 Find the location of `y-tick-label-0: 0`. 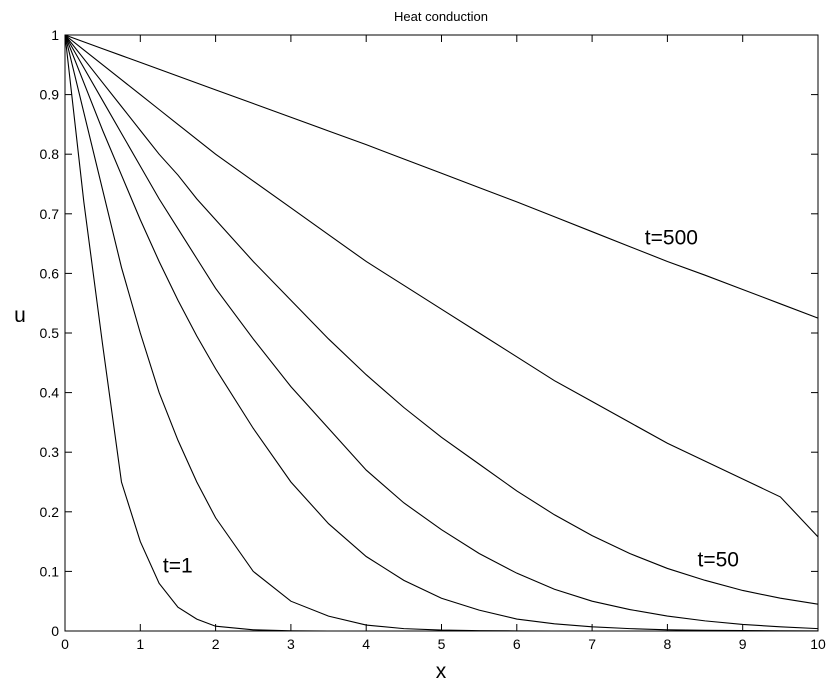

y-tick-label-0: 0 is located at coordinates (55, 631).